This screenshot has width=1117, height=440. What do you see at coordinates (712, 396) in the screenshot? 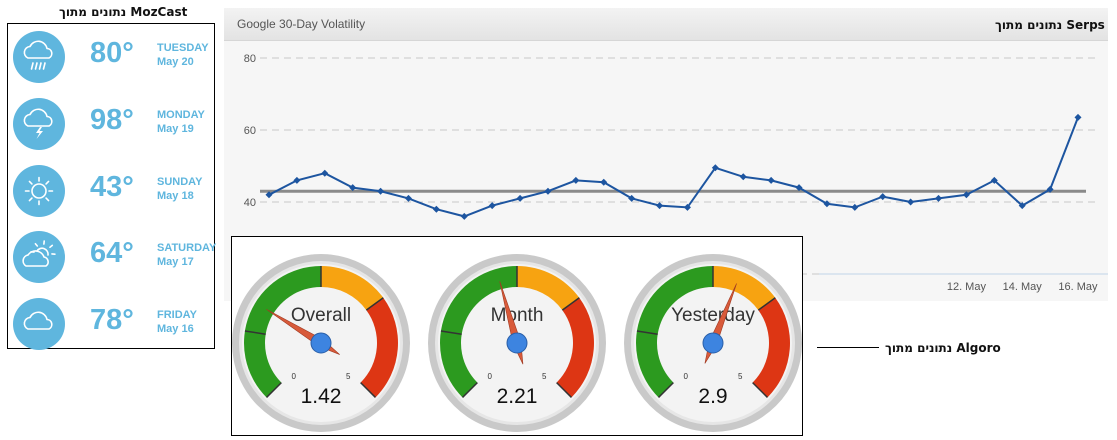
I see `gauge-value: 2.9` at bounding box center [712, 396].